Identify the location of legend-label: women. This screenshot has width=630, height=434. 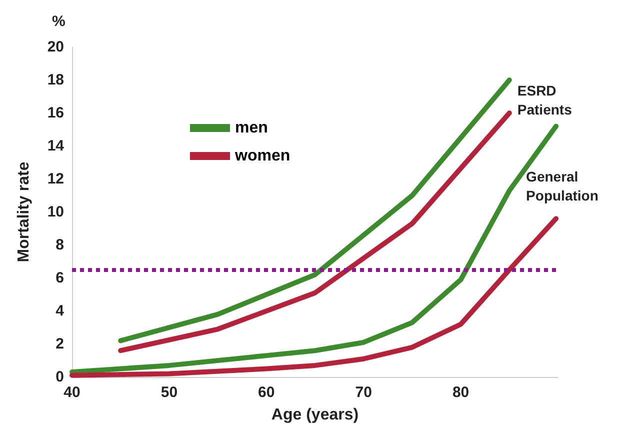
(262, 156).